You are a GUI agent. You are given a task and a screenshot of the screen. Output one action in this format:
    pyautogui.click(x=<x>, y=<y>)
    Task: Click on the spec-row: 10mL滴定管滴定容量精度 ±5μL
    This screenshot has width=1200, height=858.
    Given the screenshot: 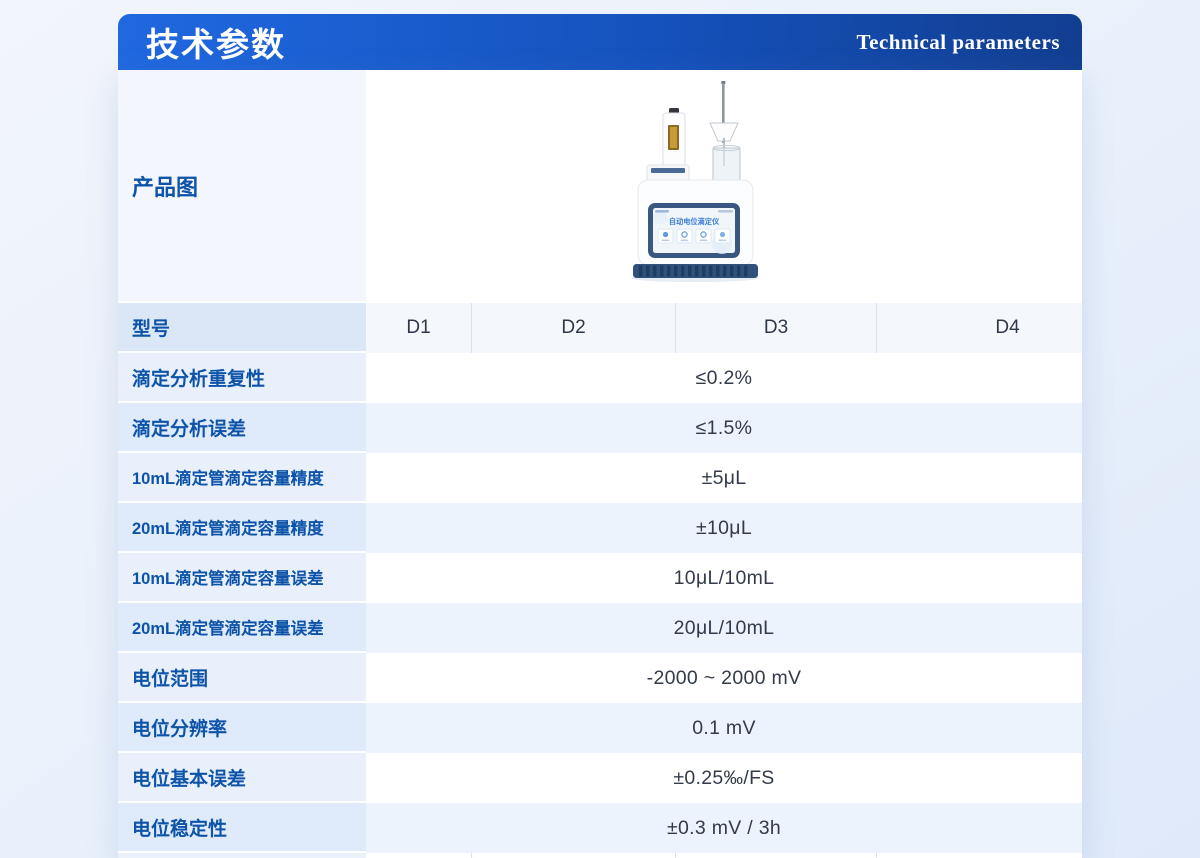 What is the action you would take?
    pyautogui.click(x=600, y=478)
    